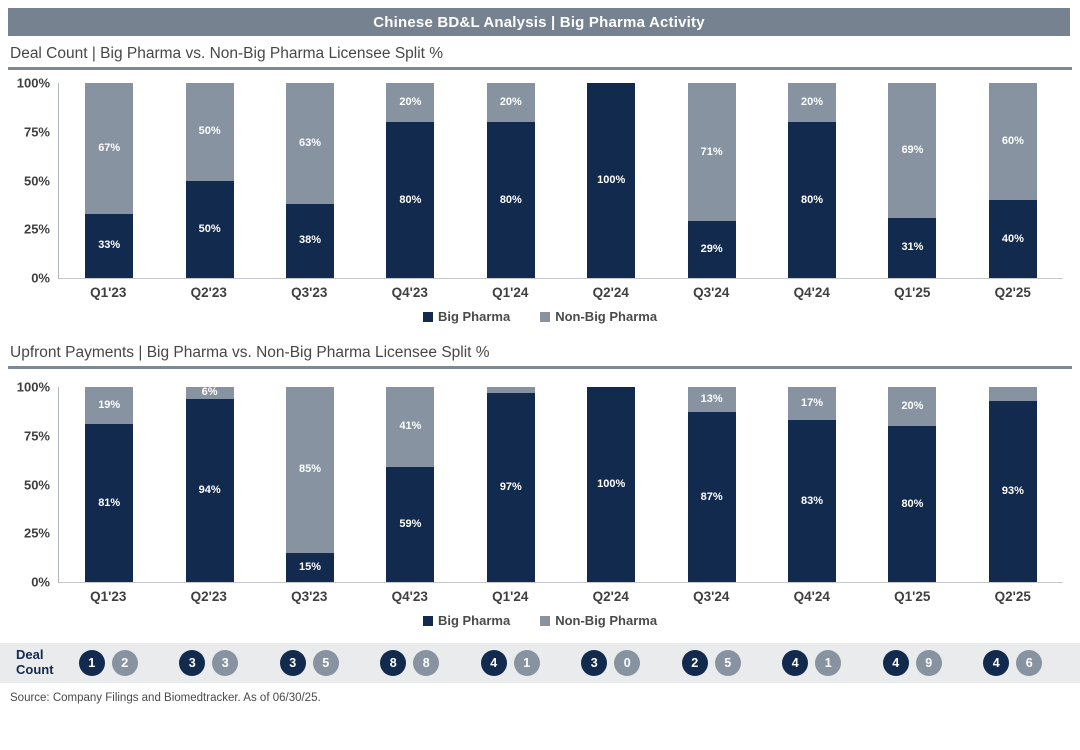 The height and width of the screenshot is (750, 1080). What do you see at coordinates (812, 501) in the screenshot?
I see `big-pharma-segment: 83%` at bounding box center [812, 501].